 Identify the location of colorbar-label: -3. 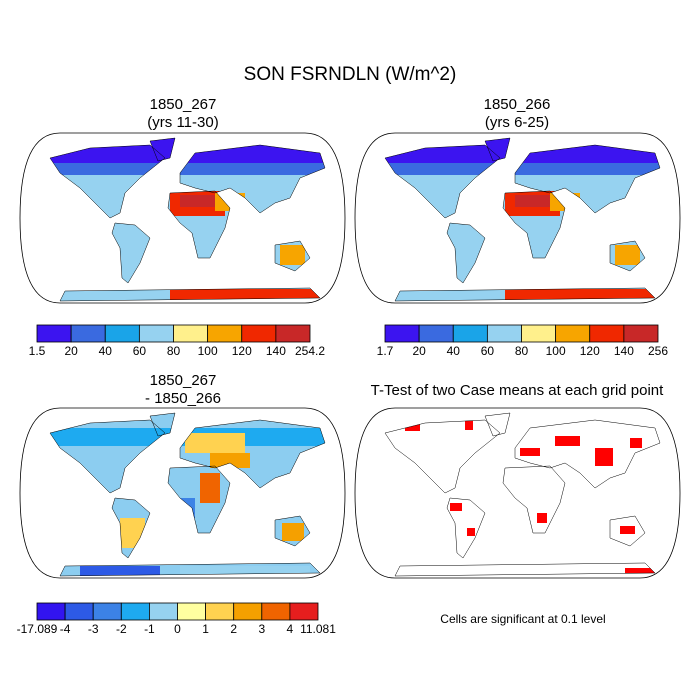
(93, 629).